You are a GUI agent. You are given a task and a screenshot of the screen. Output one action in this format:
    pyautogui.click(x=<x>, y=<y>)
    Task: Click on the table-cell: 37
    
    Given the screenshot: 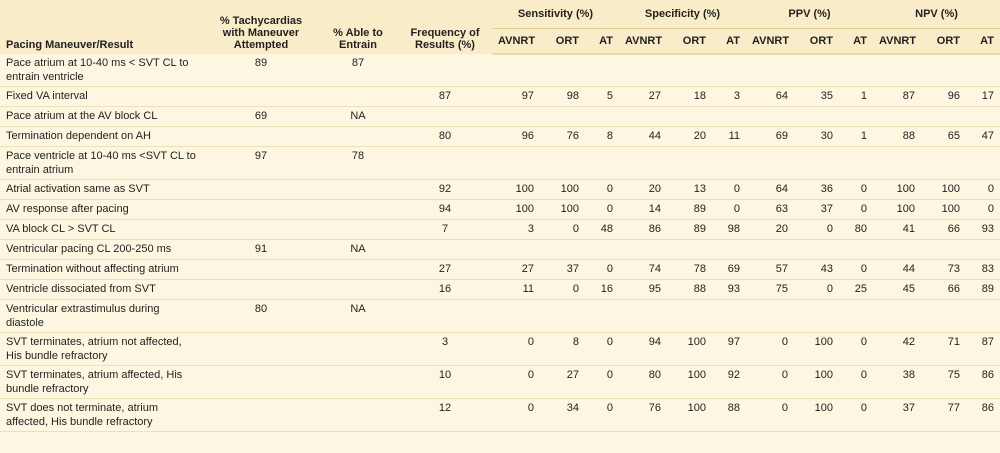 What is the action you would take?
    pyautogui.click(x=562, y=269)
    